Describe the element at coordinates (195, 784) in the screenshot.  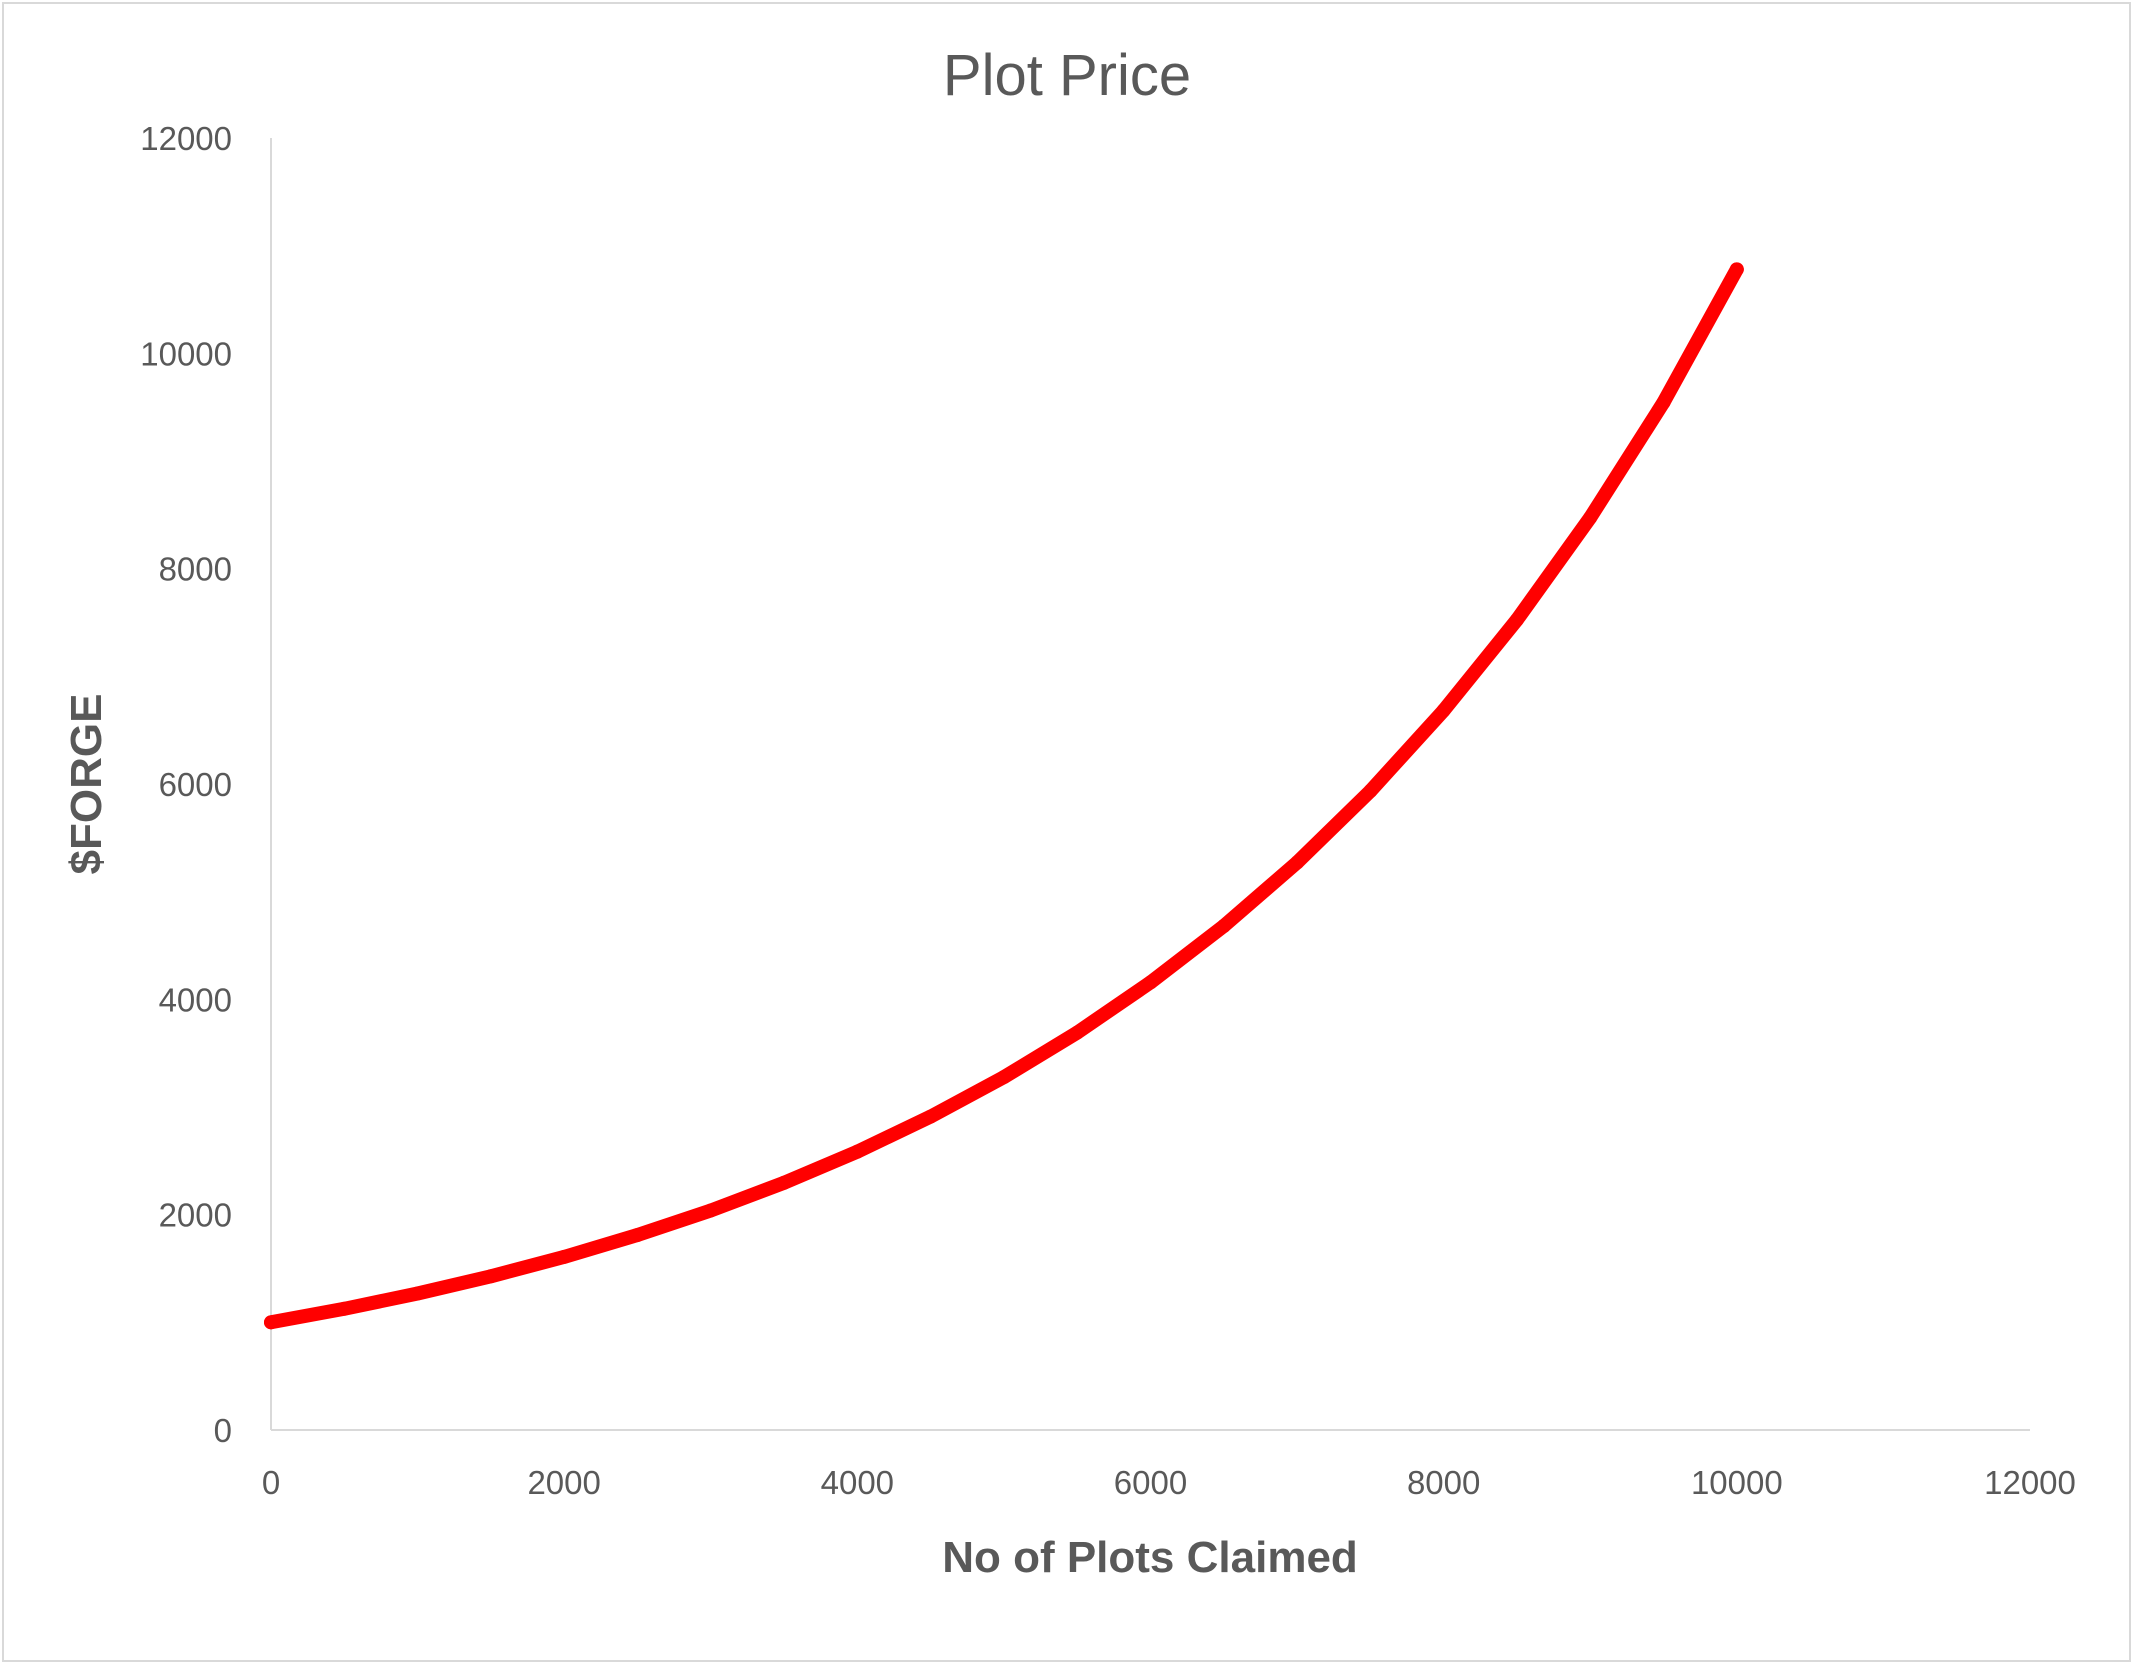
I see `y-tick-label: 6000` at that location.